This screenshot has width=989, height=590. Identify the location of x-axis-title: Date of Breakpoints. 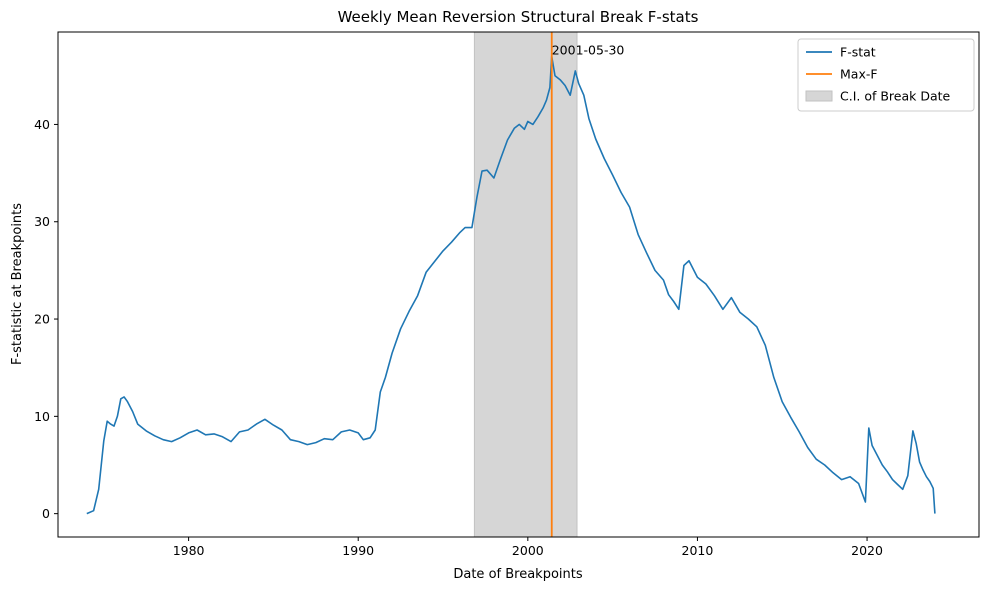
(517, 574).